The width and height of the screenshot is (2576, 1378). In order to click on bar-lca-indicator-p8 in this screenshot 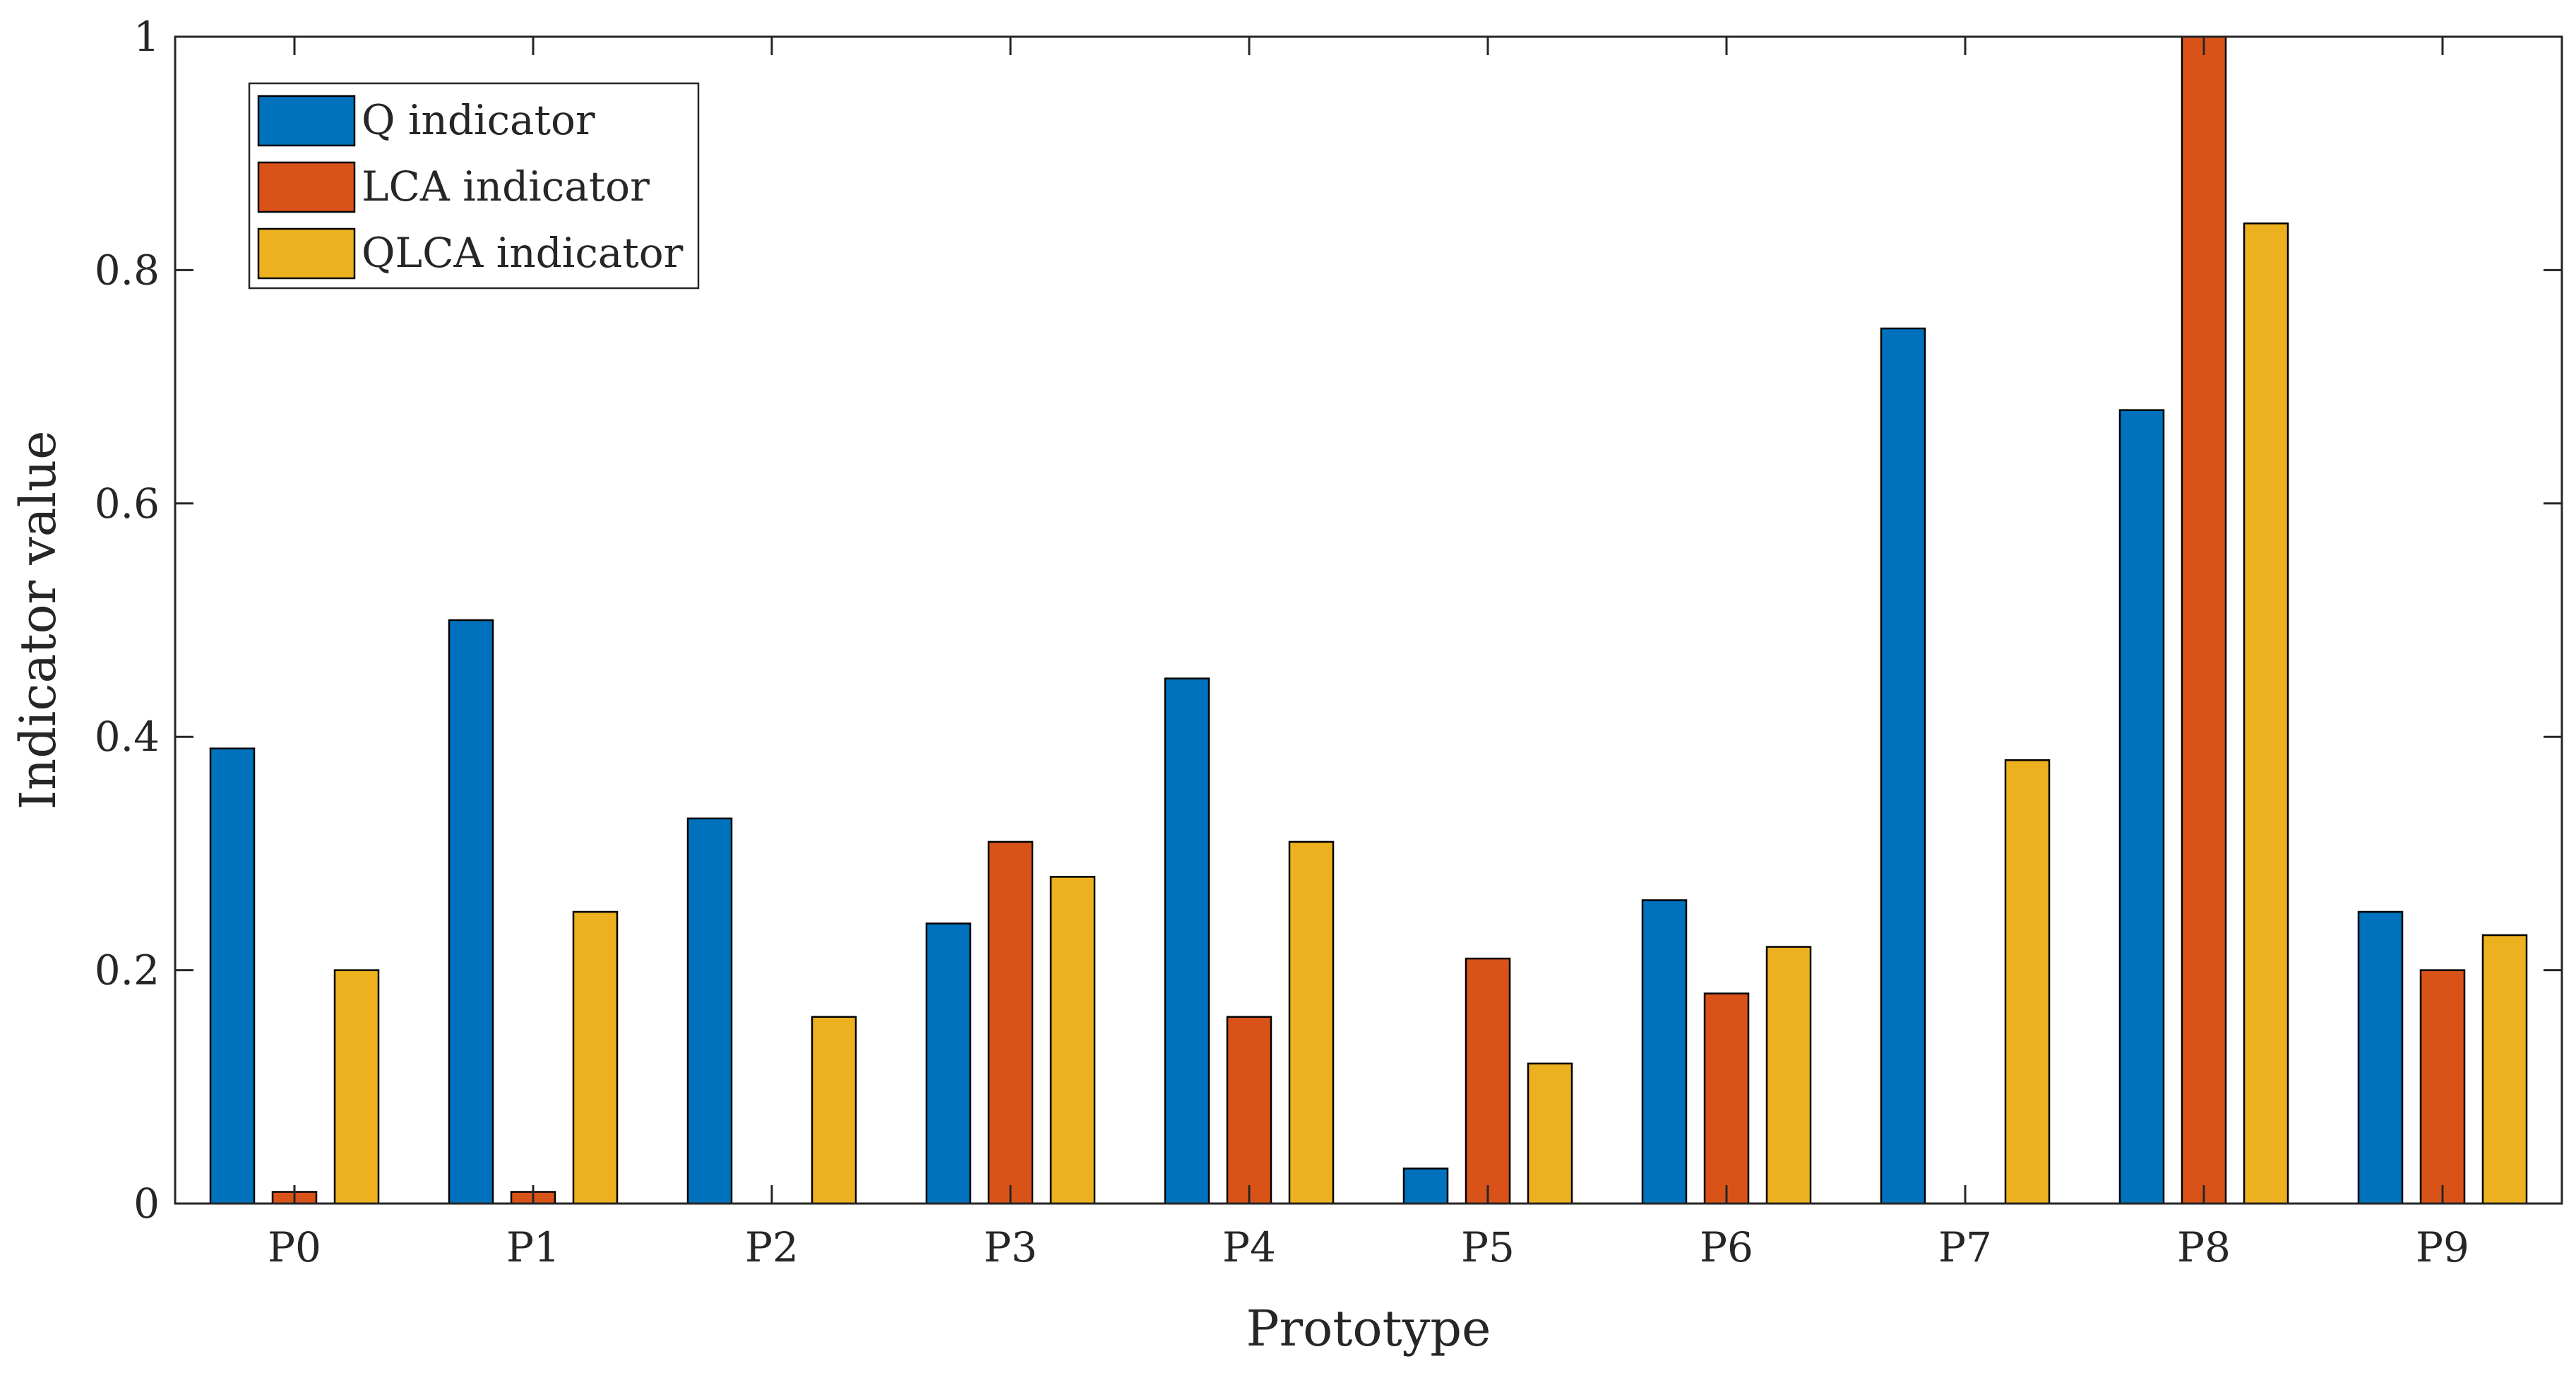, I will do `click(2204, 620)`.